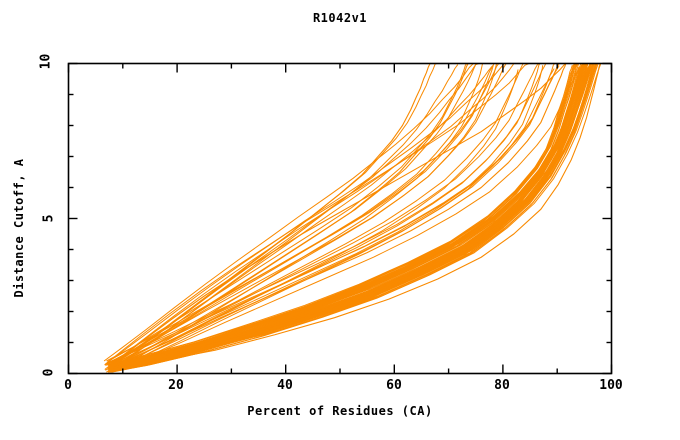  I want to click on xtick-label-2: 40, so click(285, 385).